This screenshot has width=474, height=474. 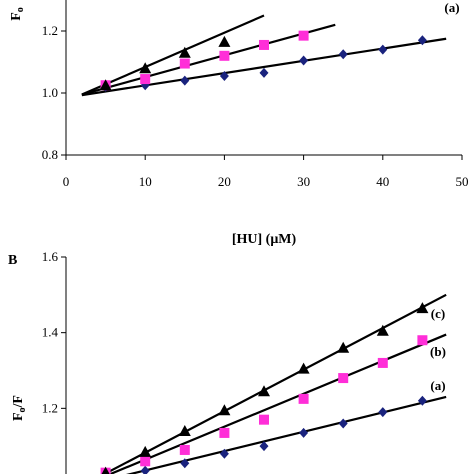 I want to click on panel-a-x-axis-label: [HU] (μM), so click(x=264, y=239).